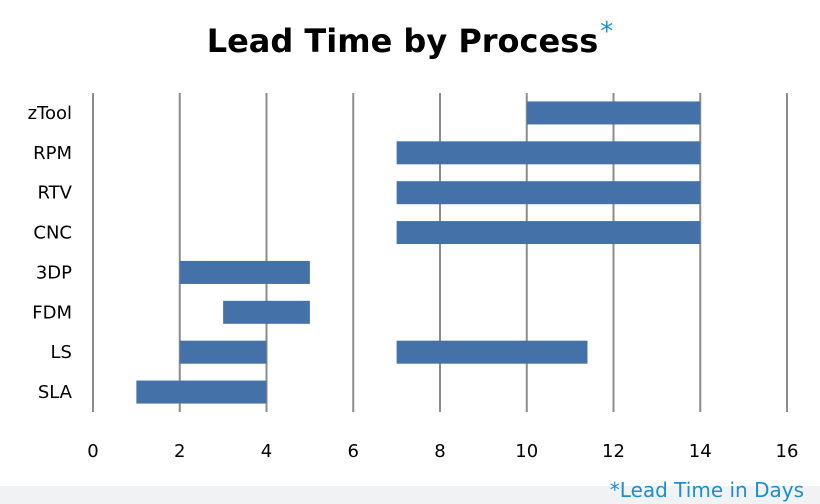  What do you see at coordinates (787, 451) in the screenshot?
I see `x-tick-label: 16` at bounding box center [787, 451].